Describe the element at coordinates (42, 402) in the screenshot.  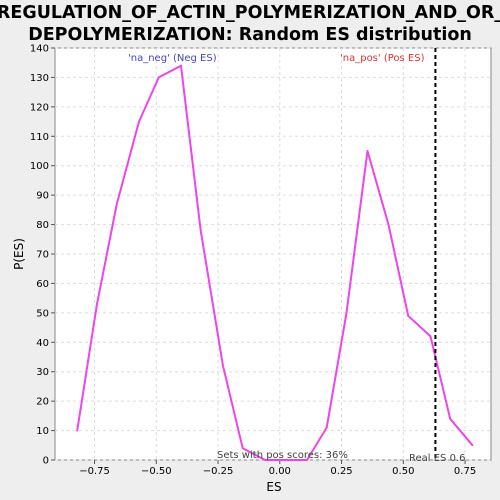
I see `y-tick-label: 20` at that location.